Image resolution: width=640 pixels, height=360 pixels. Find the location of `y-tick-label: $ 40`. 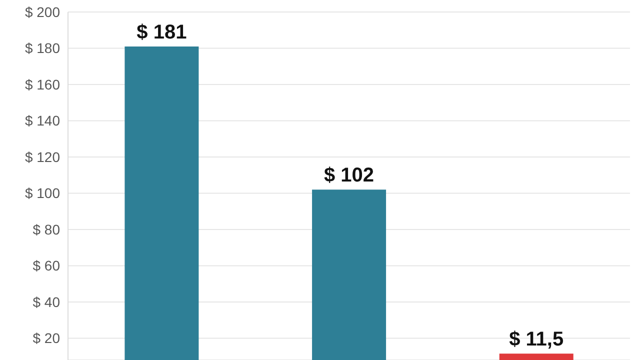

y-tick-label: $ 40 is located at coordinates (46, 302).